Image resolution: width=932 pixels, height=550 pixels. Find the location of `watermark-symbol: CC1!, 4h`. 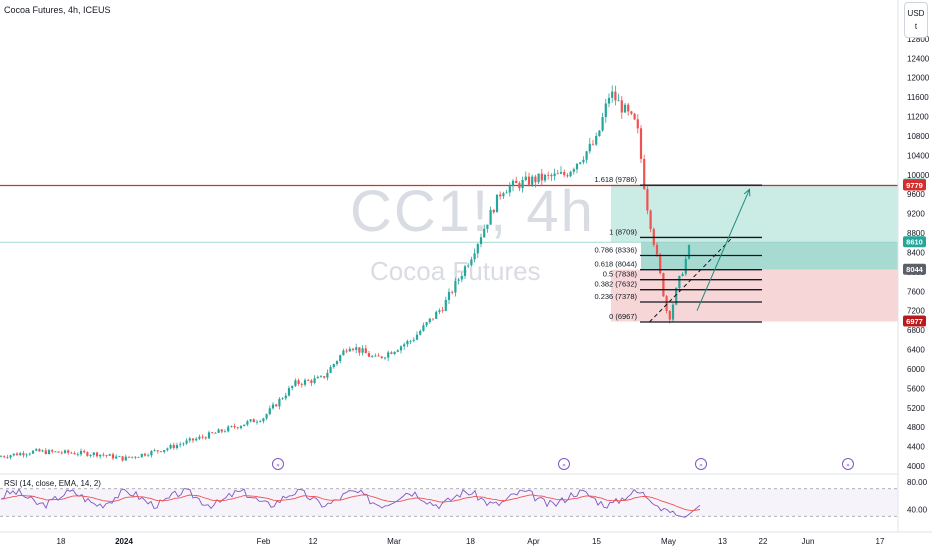

watermark-symbol: CC1!, 4h is located at coordinates (472, 211).